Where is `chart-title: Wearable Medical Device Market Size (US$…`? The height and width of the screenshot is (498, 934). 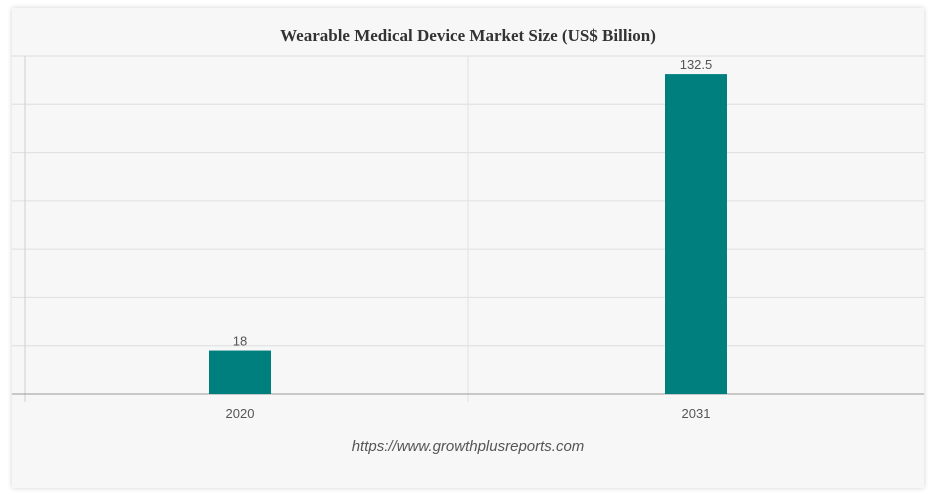
chart-title: Wearable Medical Device Market Size (US$… is located at coordinates (468, 35).